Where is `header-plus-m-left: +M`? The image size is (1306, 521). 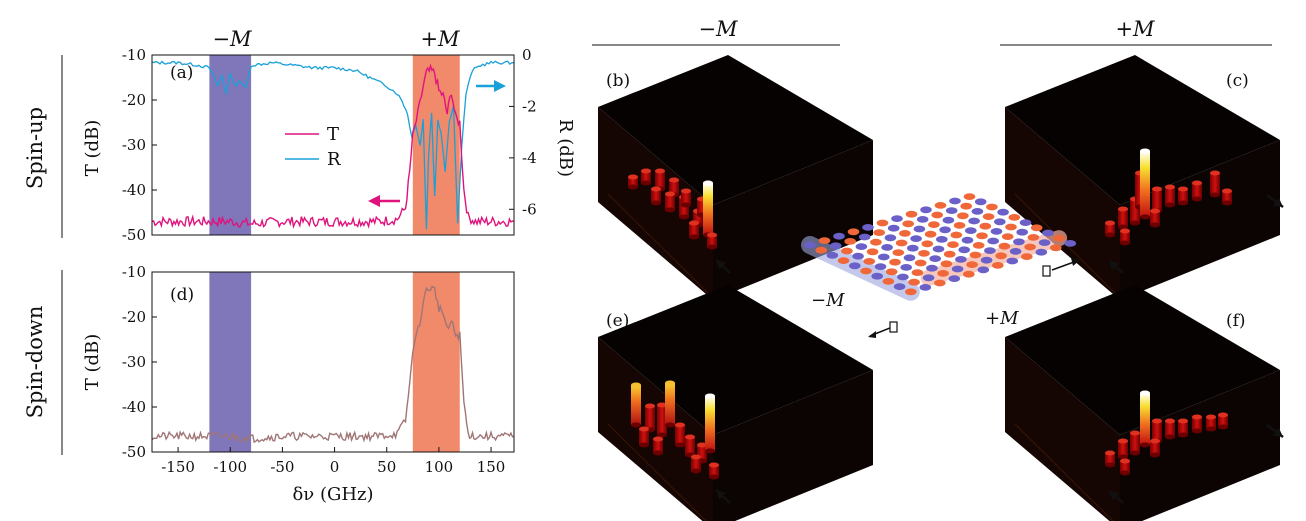
header-plus-m-left: +M is located at coordinates (440, 39).